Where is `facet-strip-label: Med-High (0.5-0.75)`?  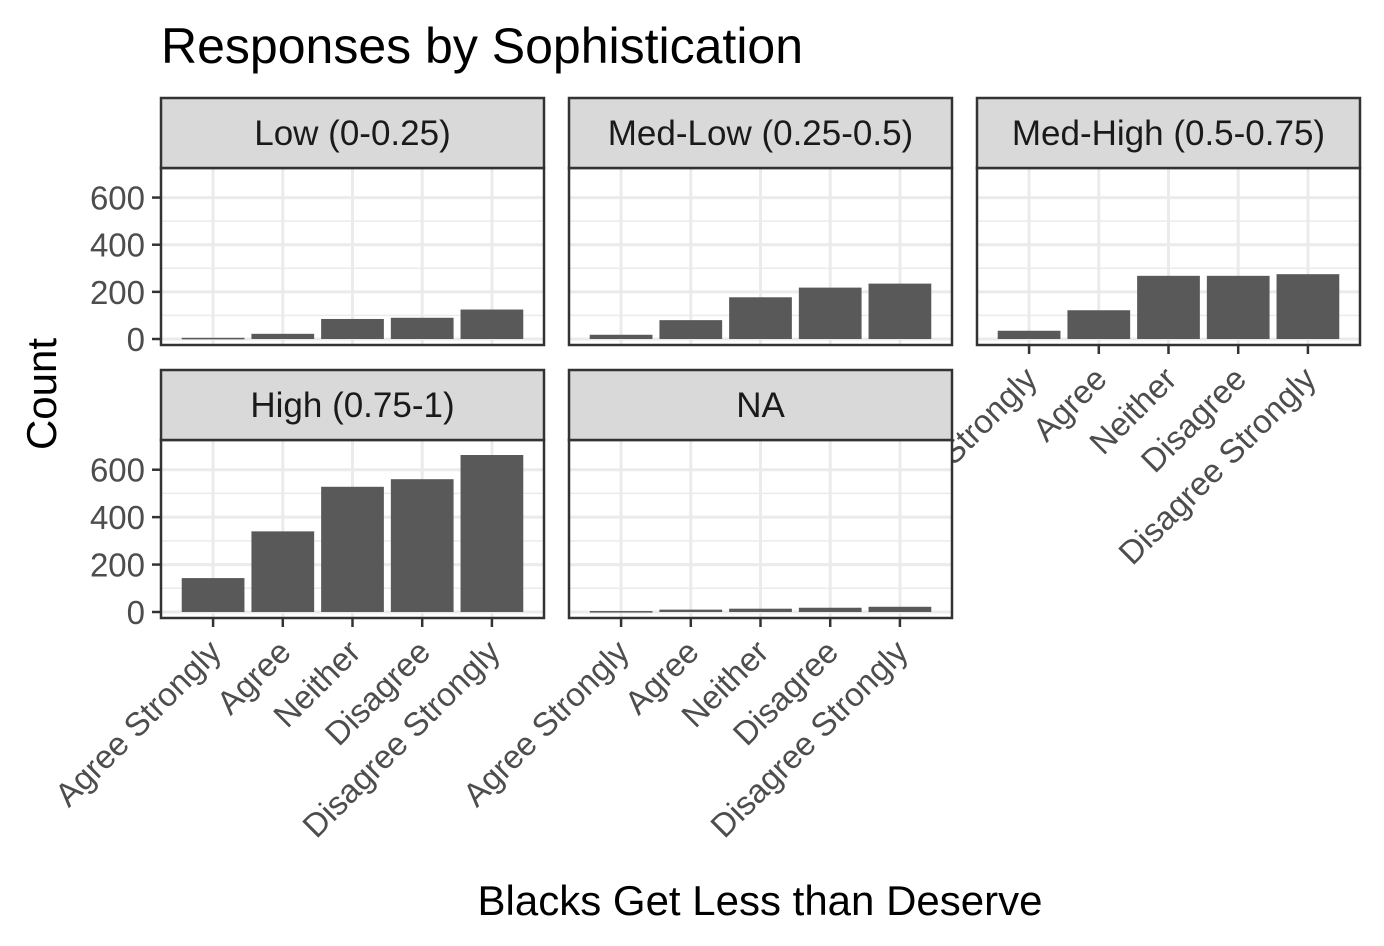
facet-strip-label: Med-High (0.5-0.75) is located at coordinates (1168, 133).